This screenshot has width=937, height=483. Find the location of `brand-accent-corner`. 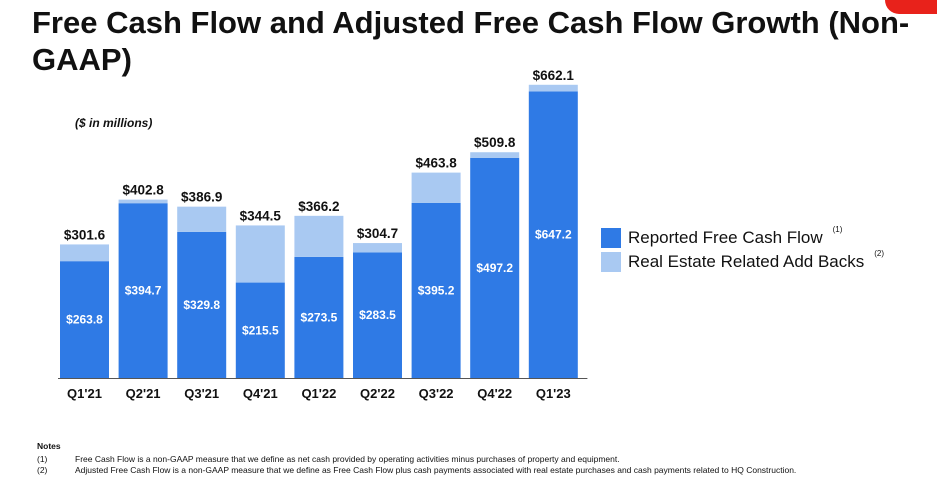

brand-accent-corner is located at coordinates (911, 7).